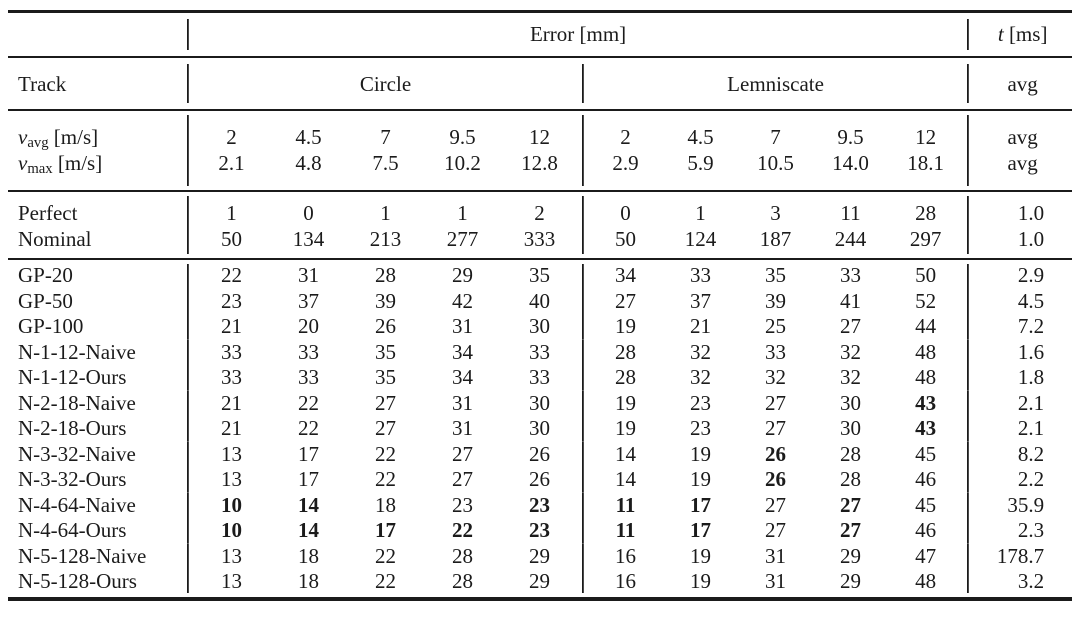  What do you see at coordinates (625, 581) in the screenshot?
I see `error-value-lemniscate: 16` at bounding box center [625, 581].